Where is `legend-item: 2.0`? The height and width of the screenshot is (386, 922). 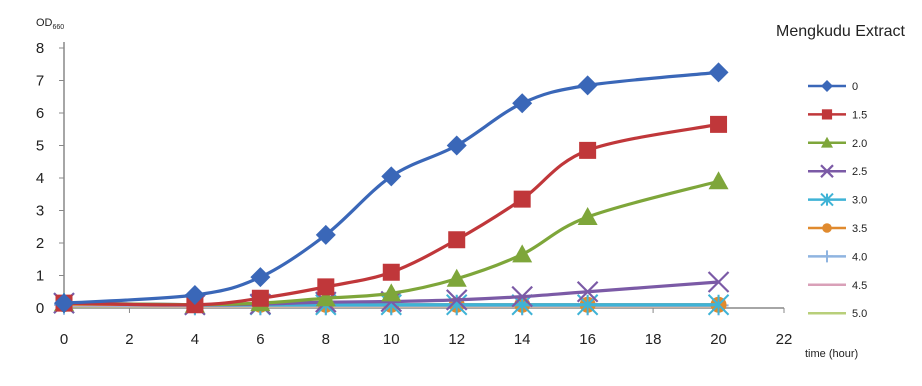
legend-item: 2.0 is located at coordinates (837, 143).